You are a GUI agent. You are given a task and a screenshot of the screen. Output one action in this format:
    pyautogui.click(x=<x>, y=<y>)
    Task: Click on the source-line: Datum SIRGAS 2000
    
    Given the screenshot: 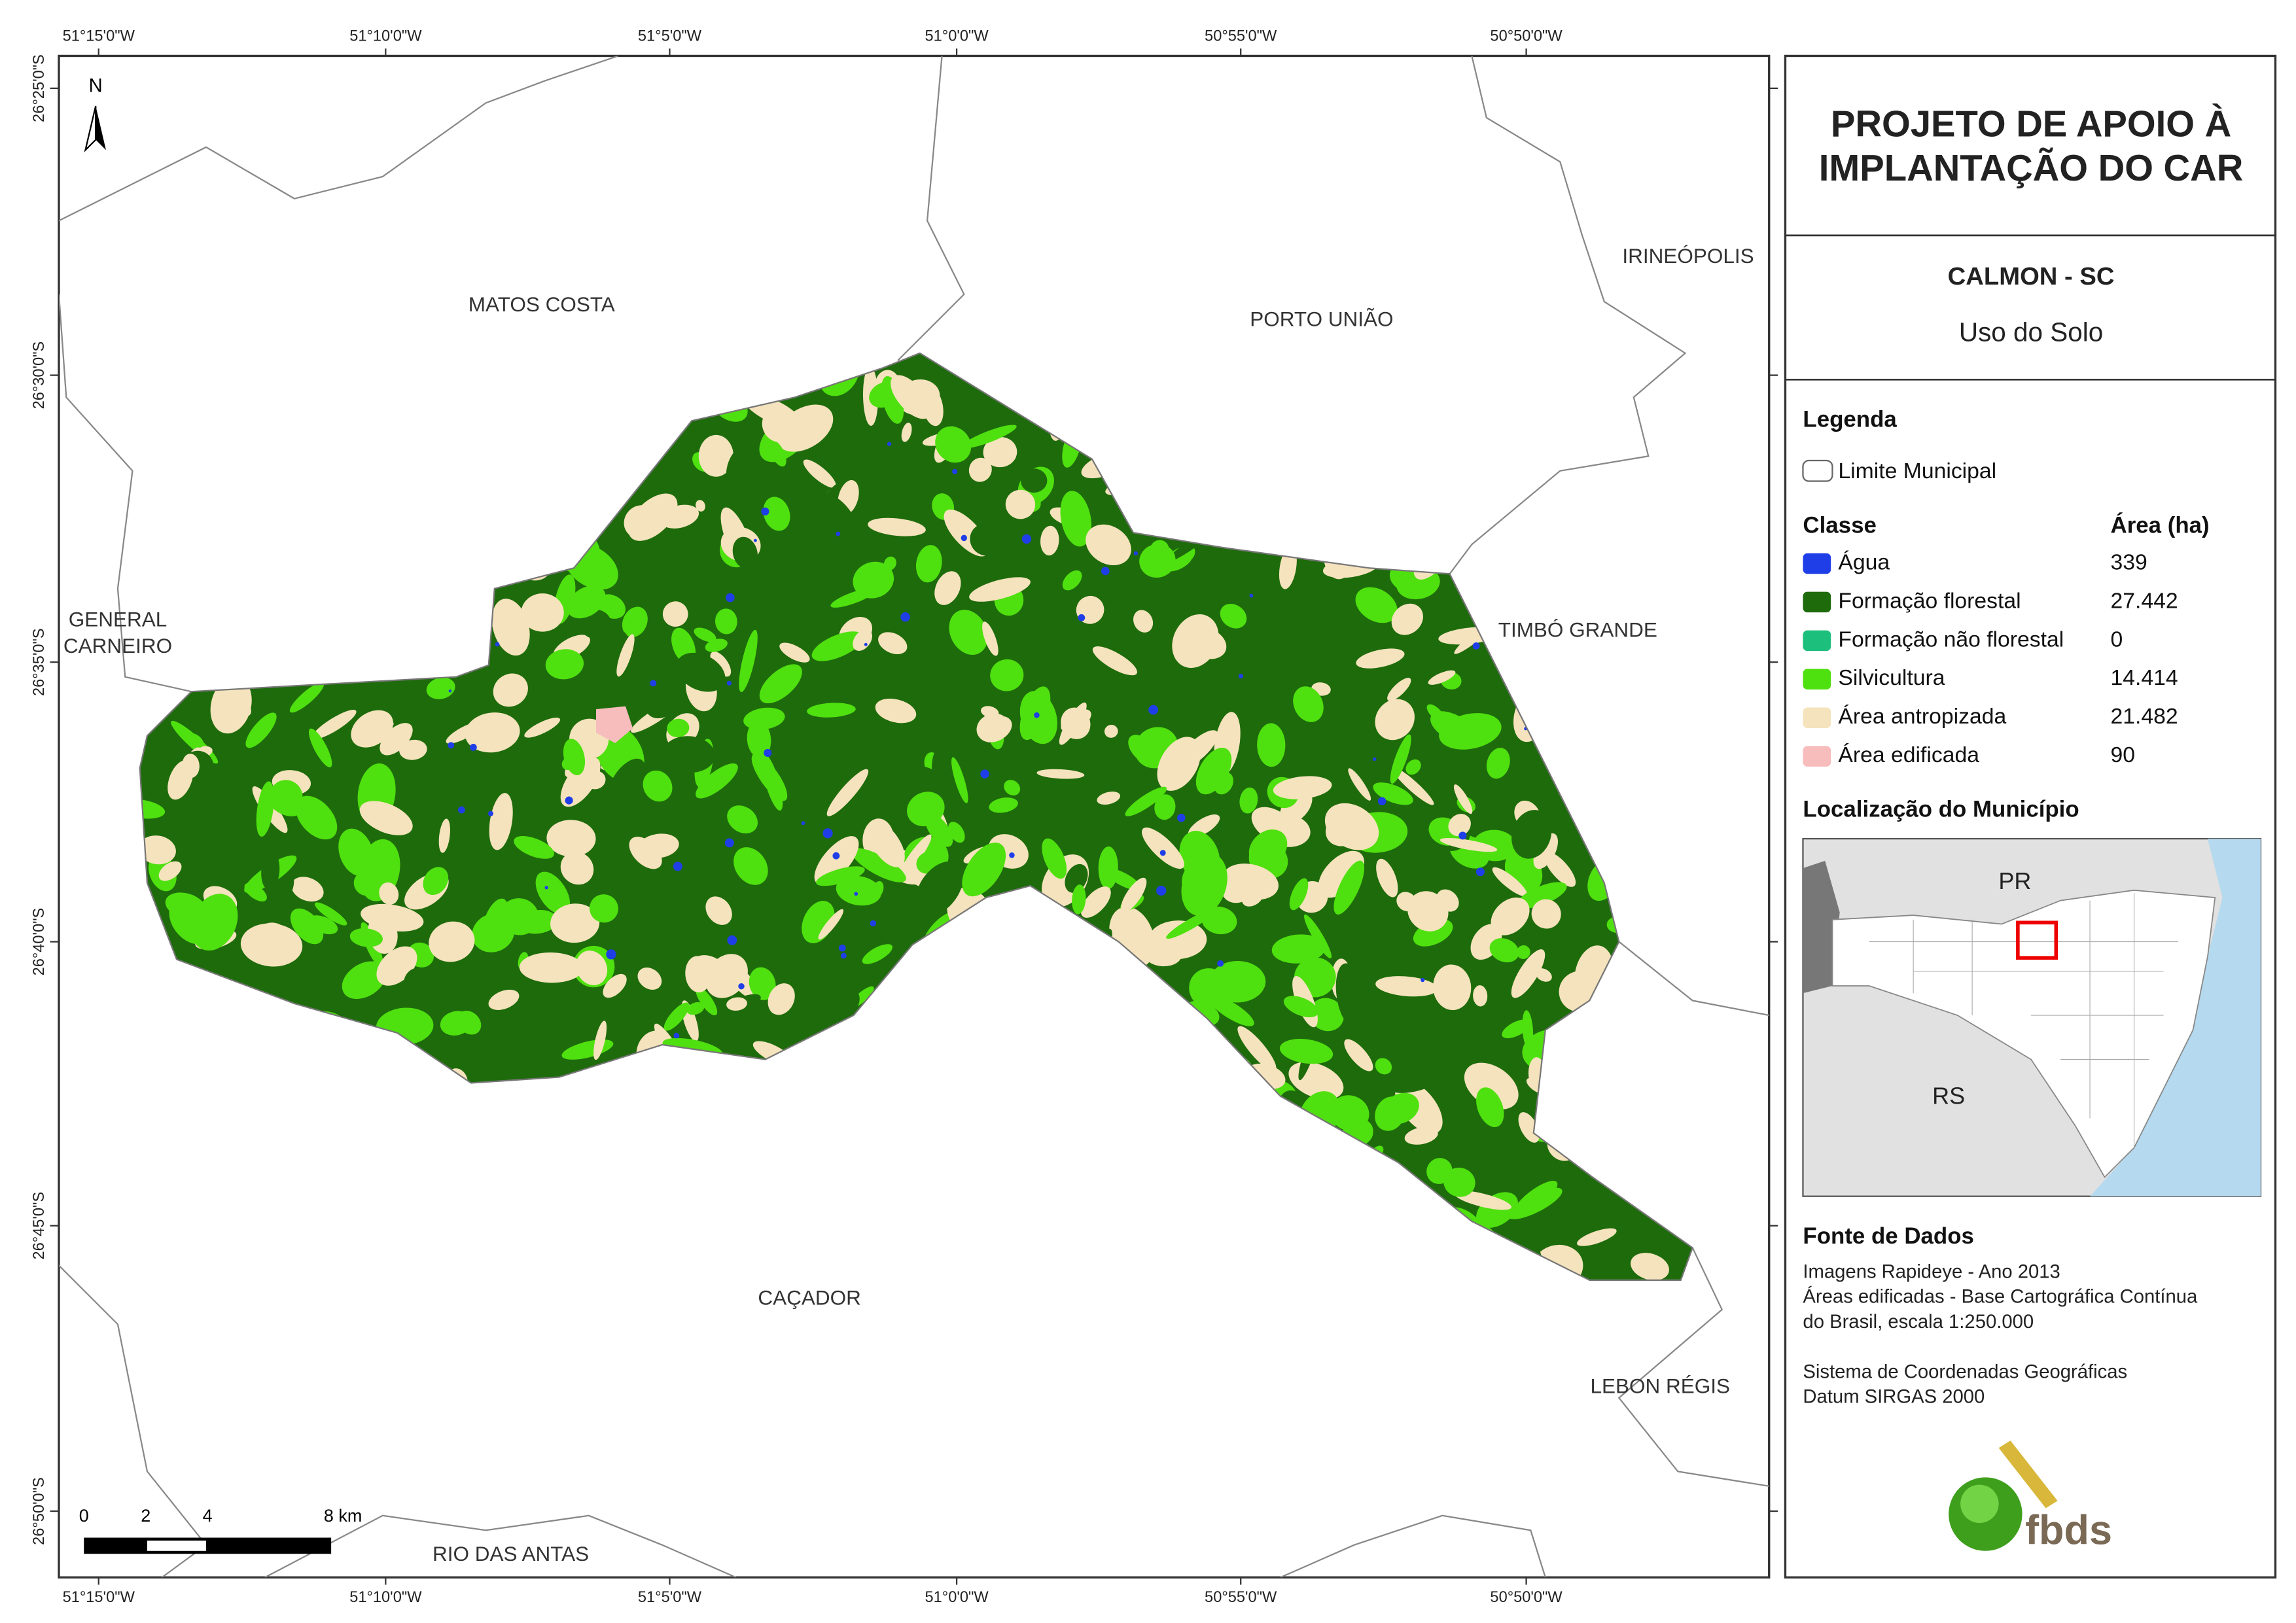 What is the action you would take?
    pyautogui.click(x=1894, y=1398)
    